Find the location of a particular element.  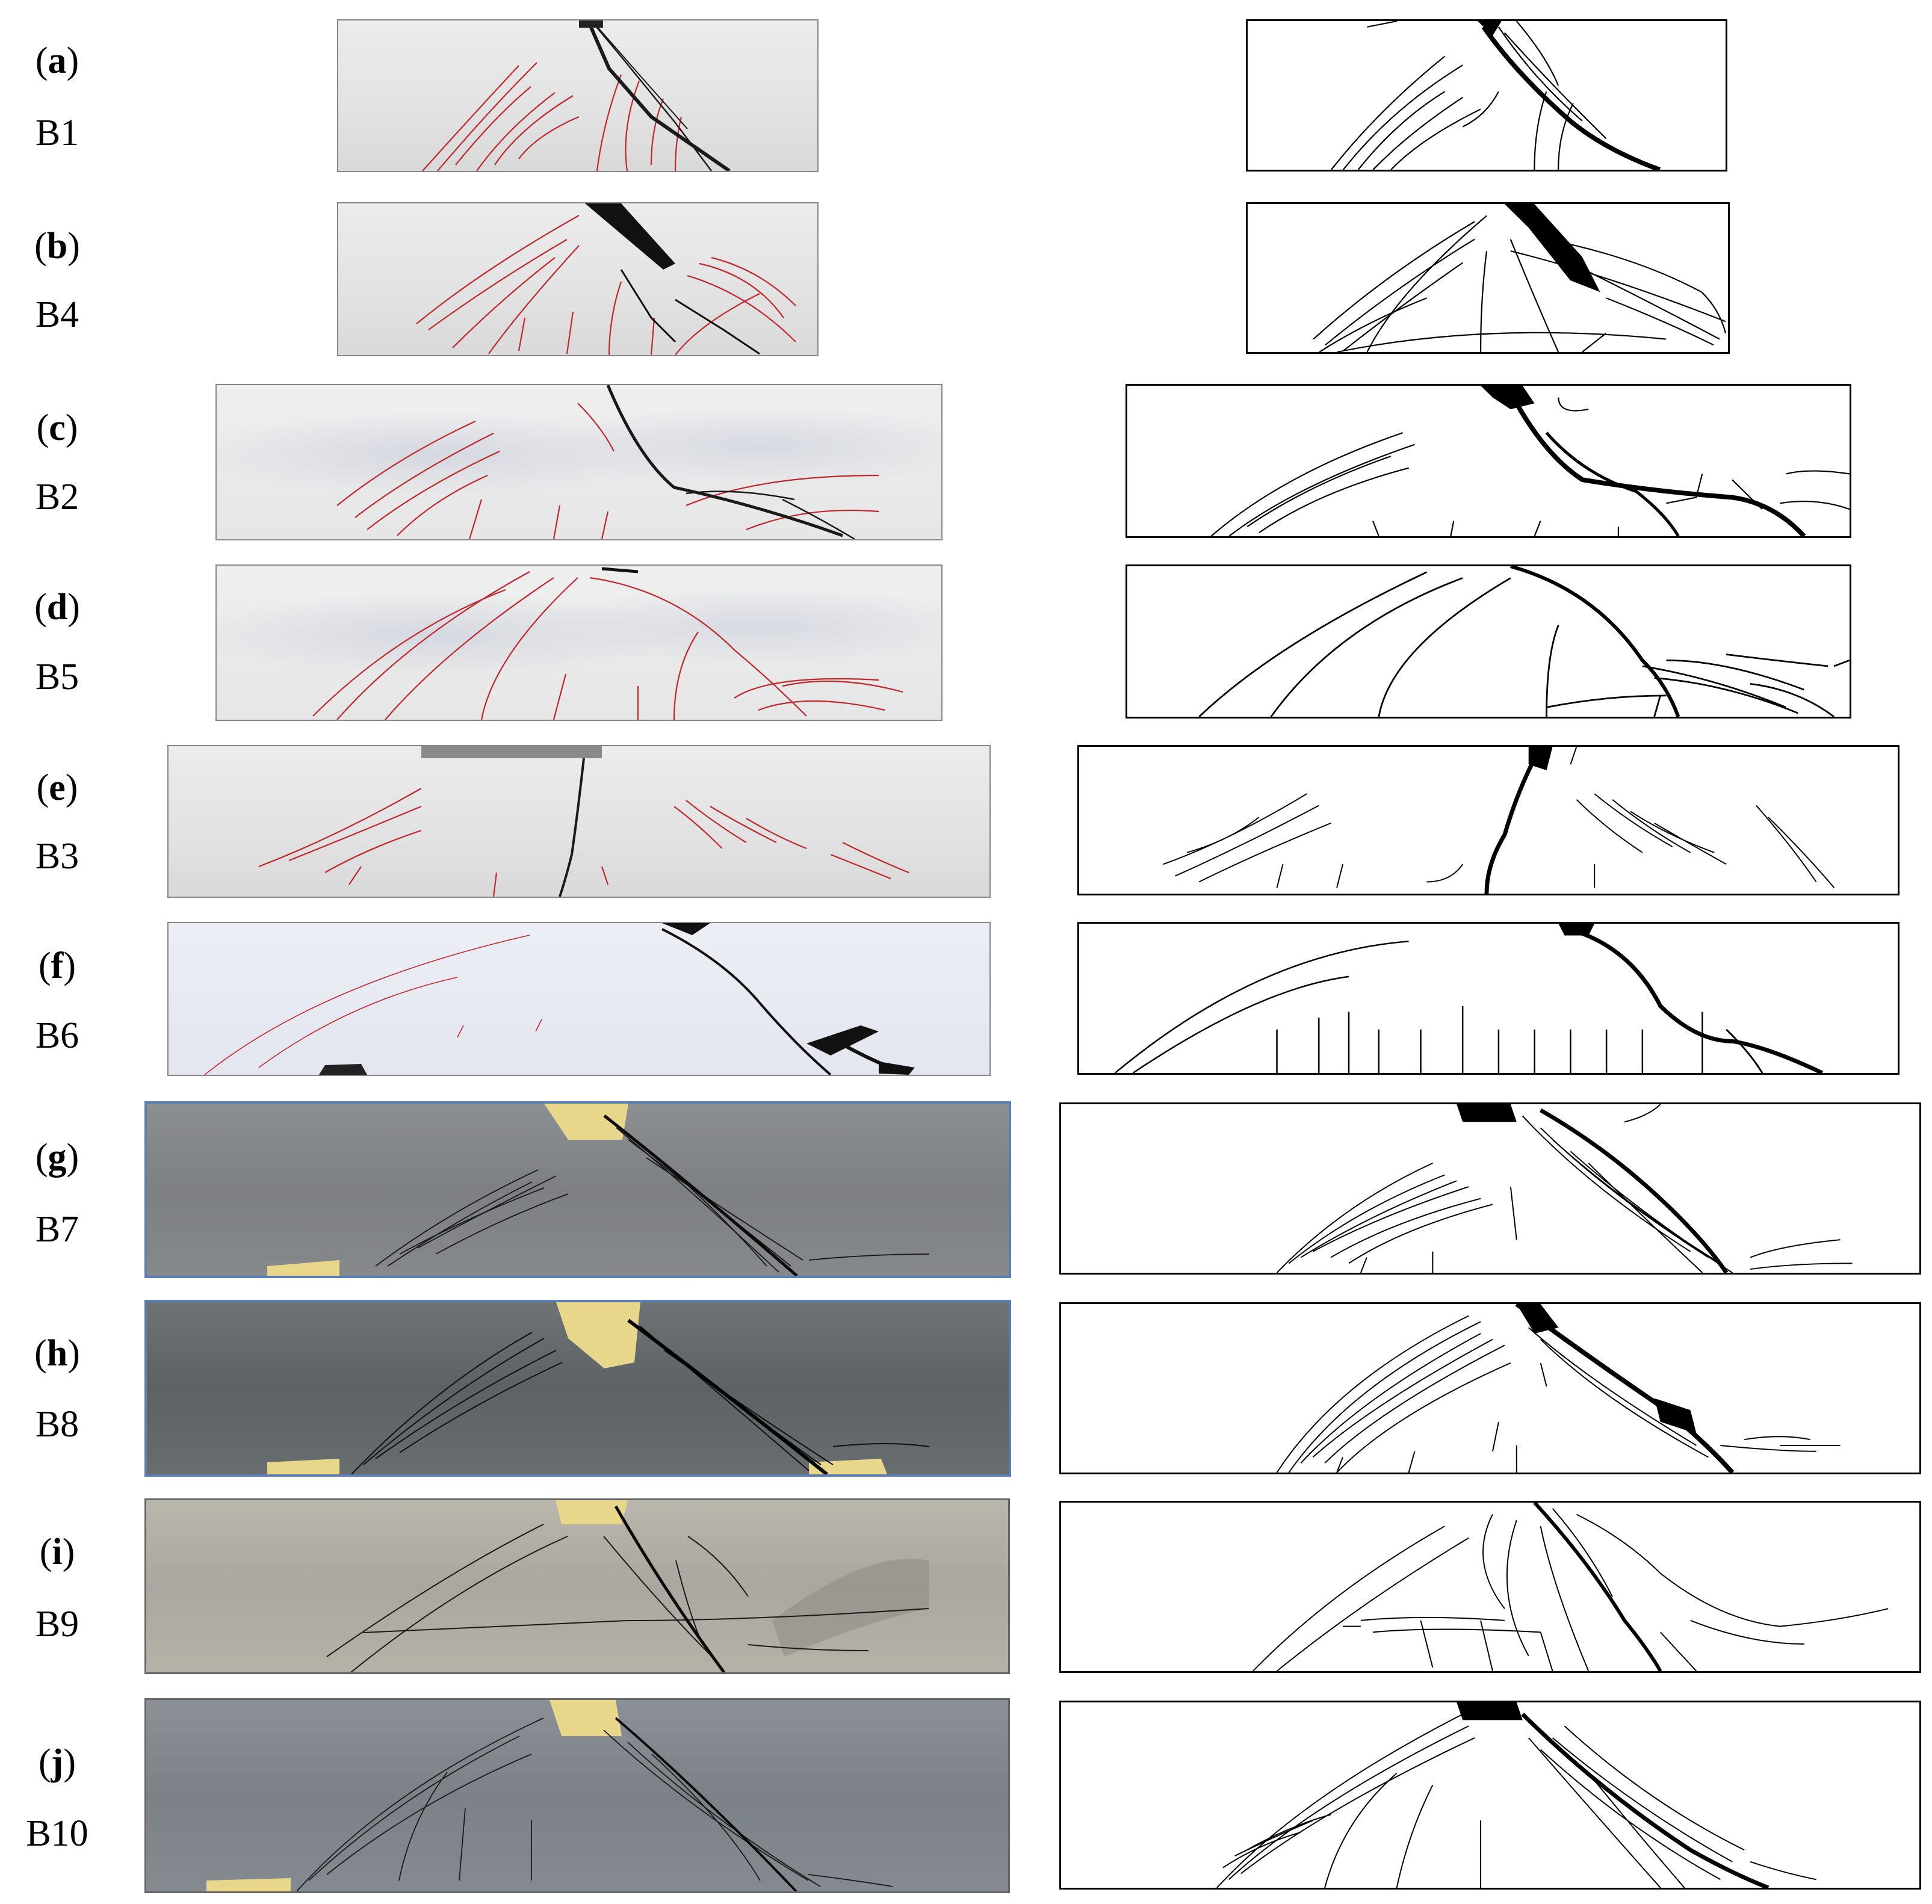

beam-id-e: B3 is located at coordinates (57, 857).